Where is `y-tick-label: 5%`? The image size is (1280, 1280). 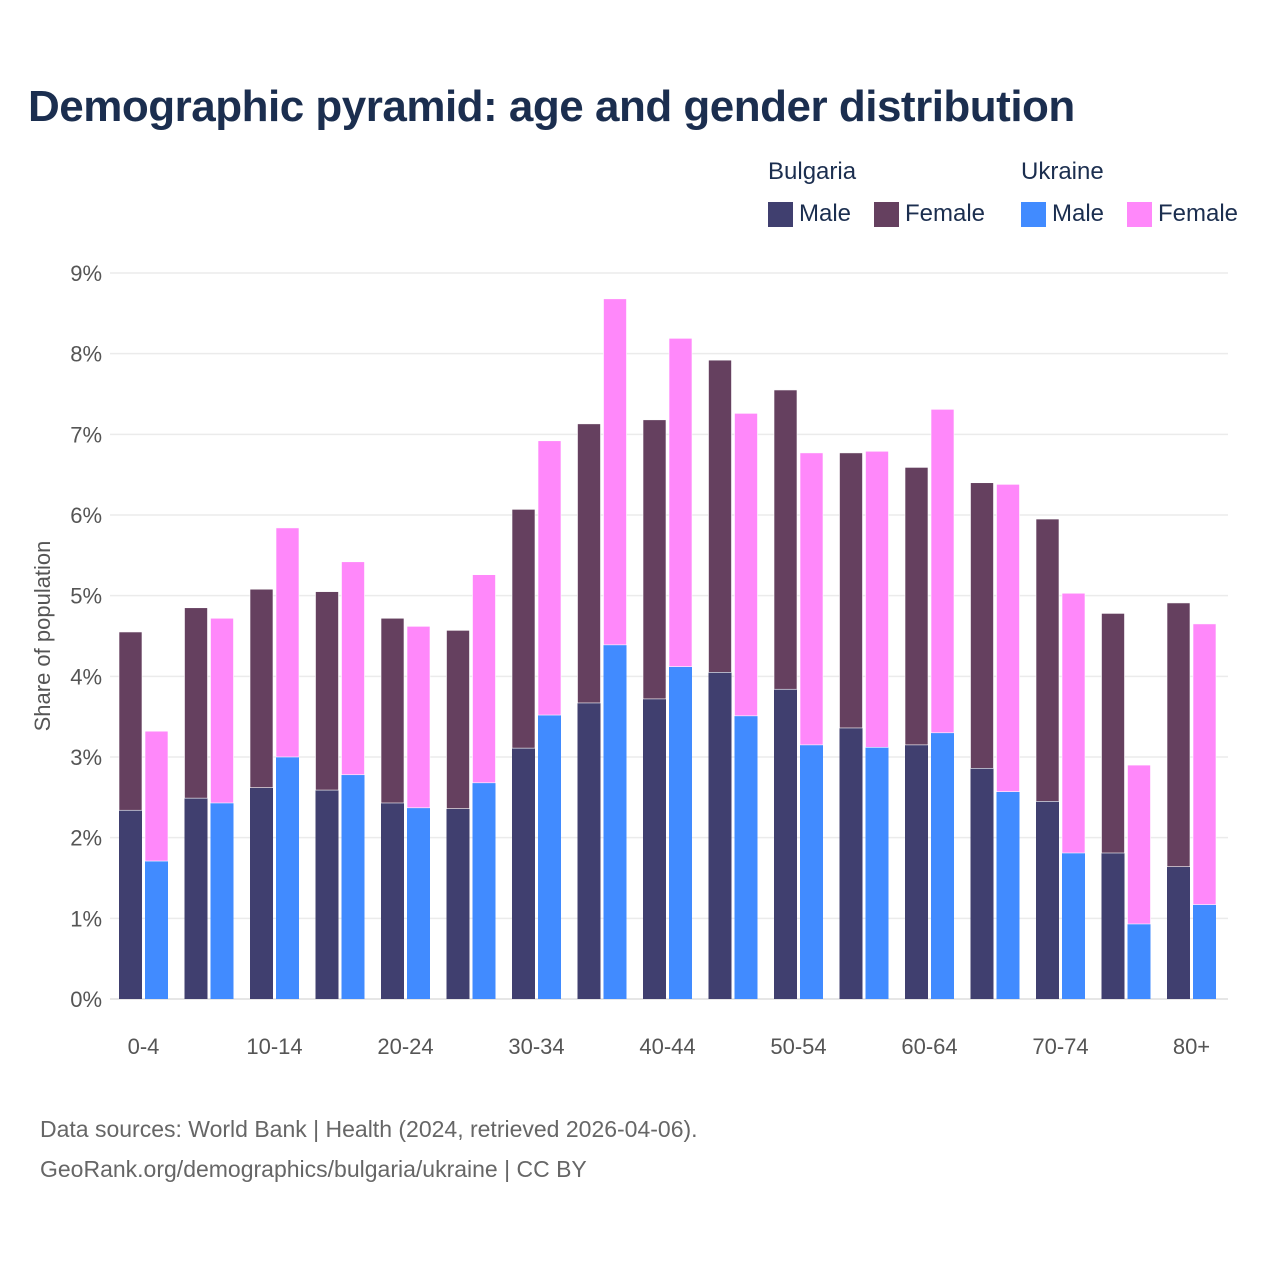
y-tick-label: 5% is located at coordinates (86, 596).